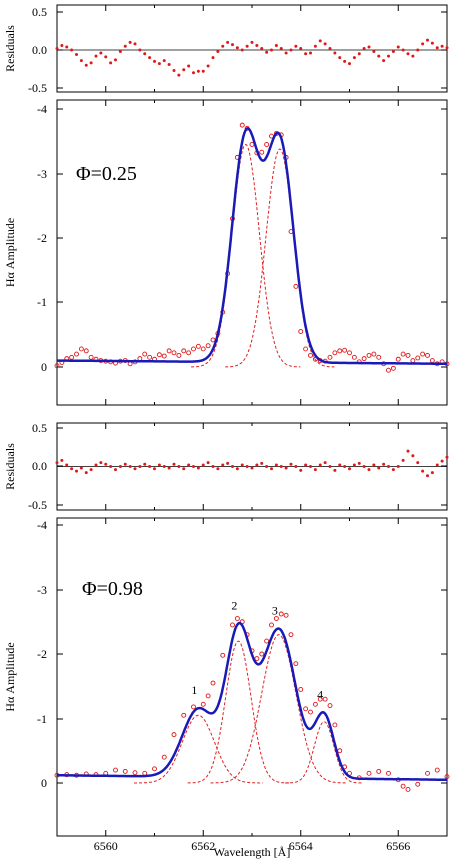 The image size is (474, 861). What do you see at coordinates (10, 676) in the screenshot?
I see `bottom-profile-ylabel: Hα Amplitude` at bounding box center [10, 676].